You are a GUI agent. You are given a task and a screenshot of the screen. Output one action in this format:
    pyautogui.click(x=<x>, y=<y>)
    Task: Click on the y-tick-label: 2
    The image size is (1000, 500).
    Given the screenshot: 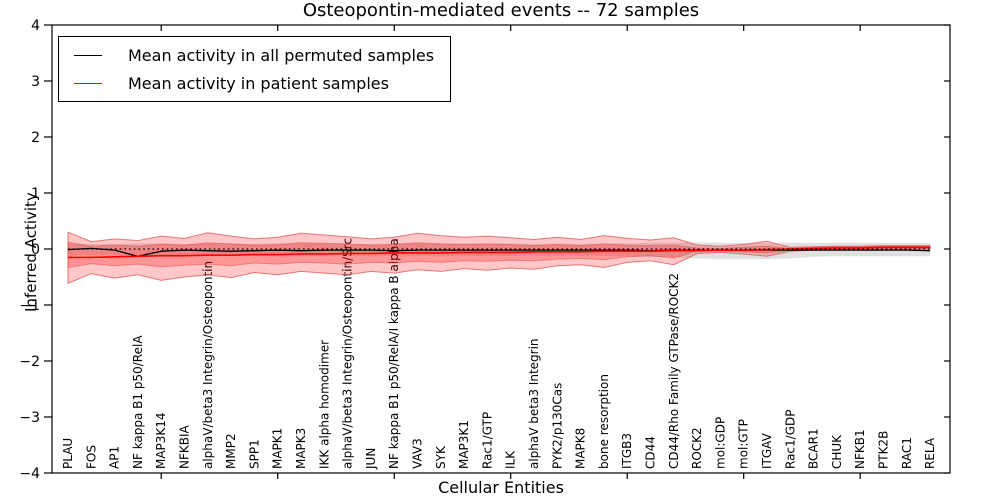 What is the action you would take?
    pyautogui.click(x=35, y=138)
    